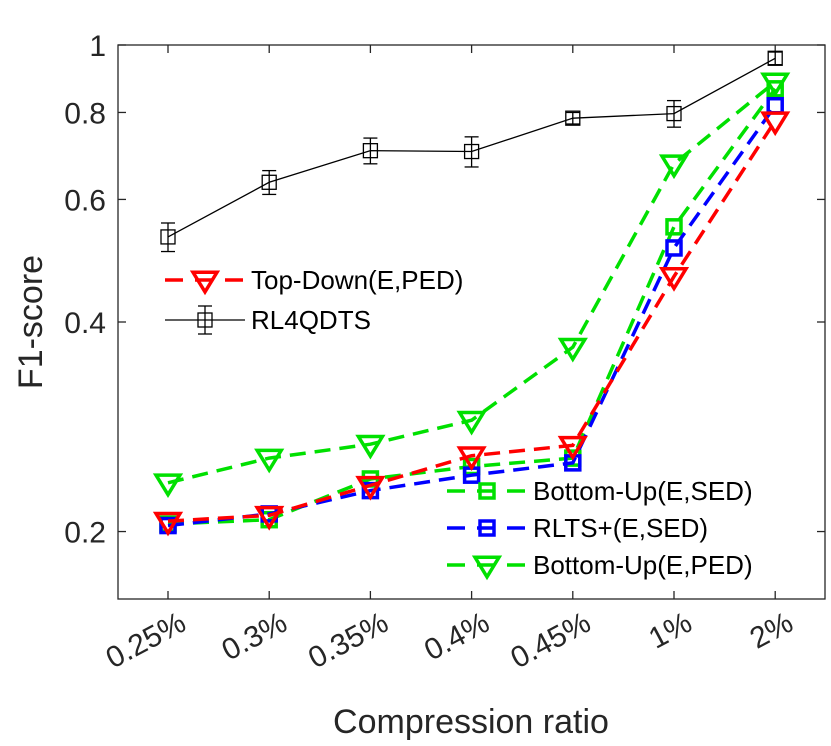  Describe the element at coordinates (314, 300) in the screenshot. I see `legend-top: Top-Down(E,PED) RL4QDTS` at that location.